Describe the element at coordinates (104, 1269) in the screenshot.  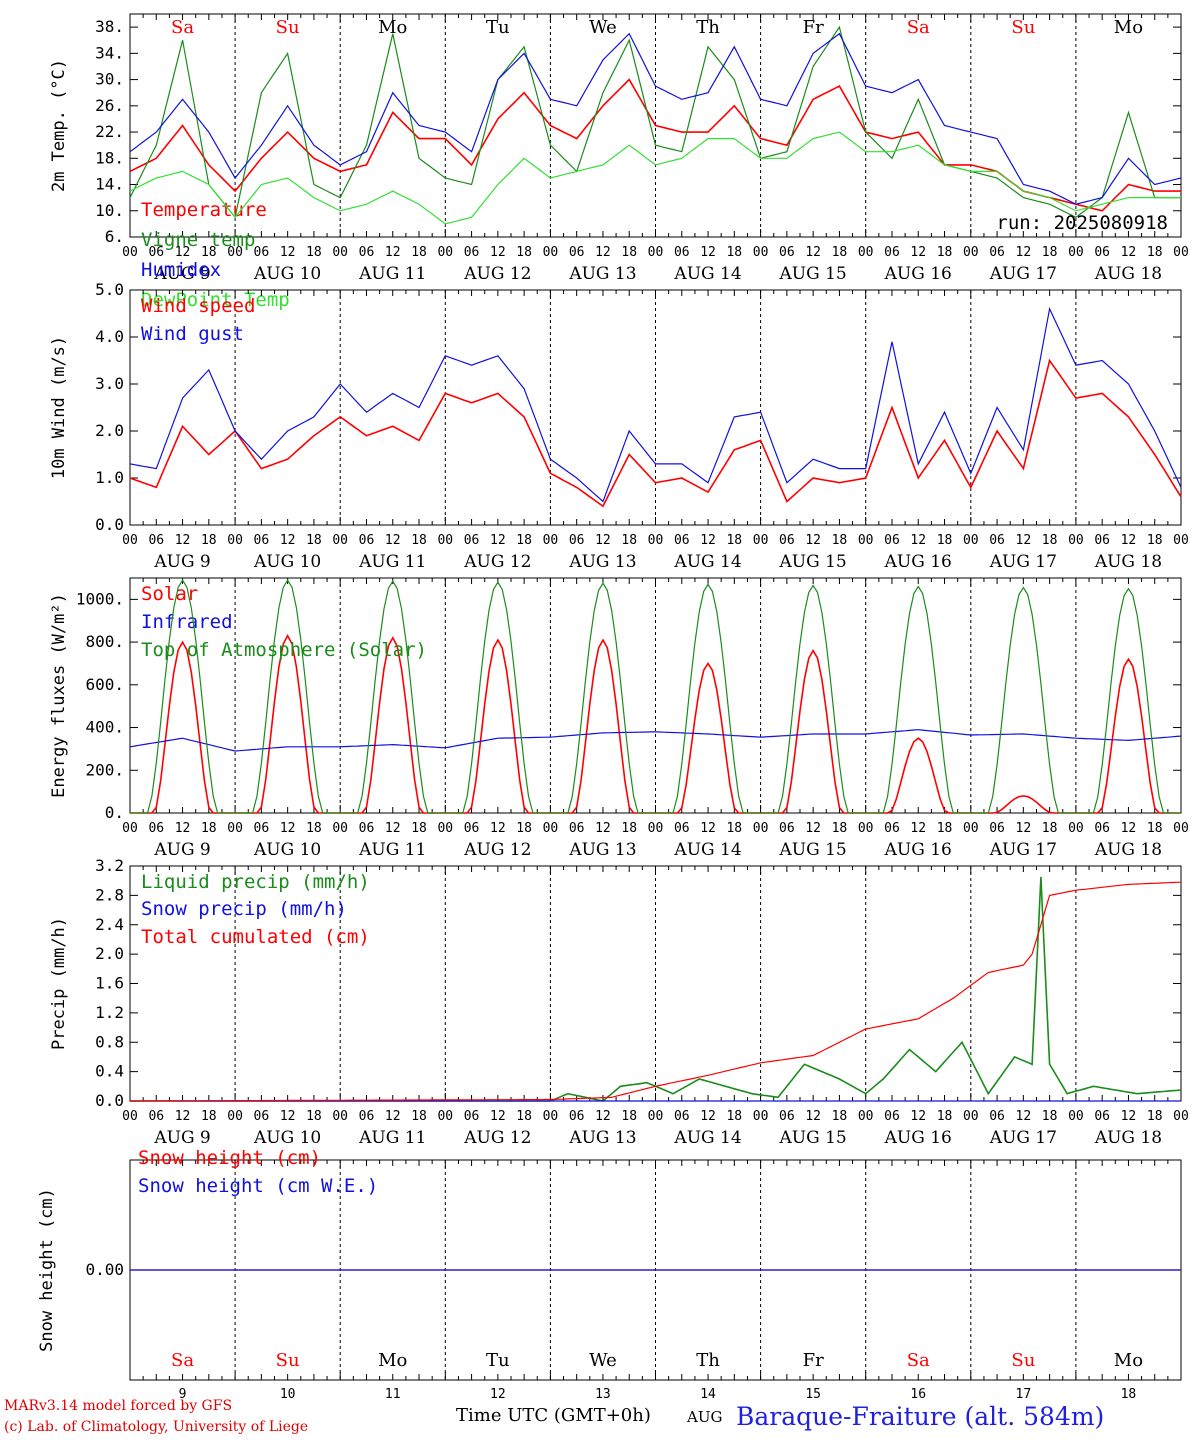
I see `y-tick-label: 0.00` at that location.